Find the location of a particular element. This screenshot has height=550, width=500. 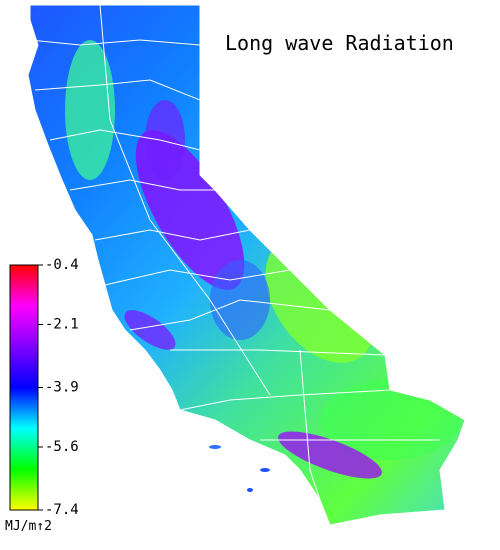

coast-zone is located at coordinates (150, 330).